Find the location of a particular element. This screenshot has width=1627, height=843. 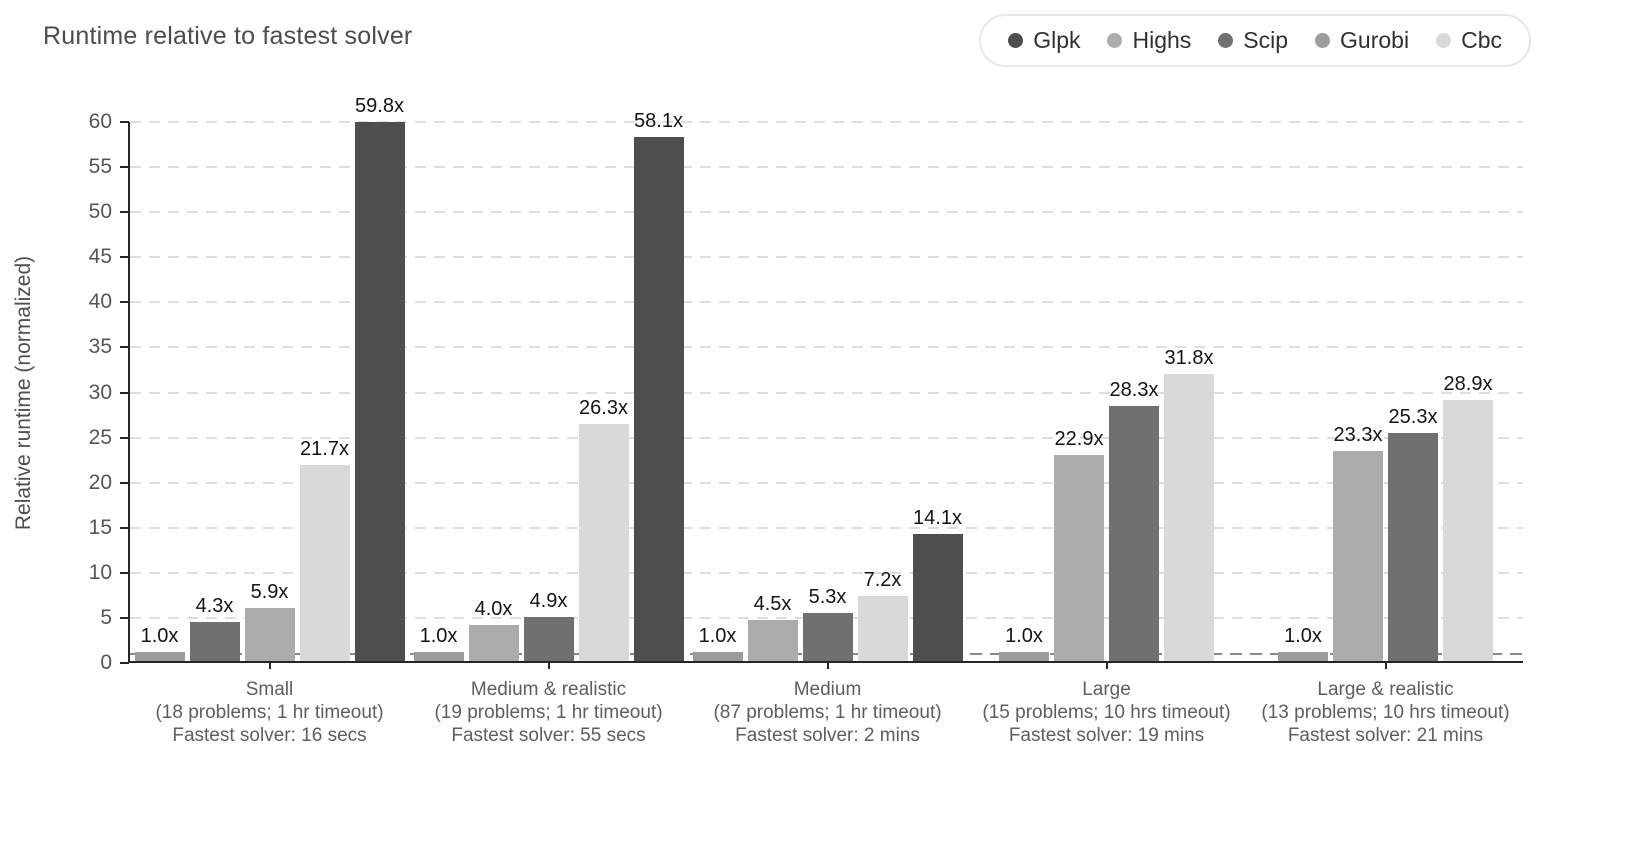

bar-glpk: 59.8x is located at coordinates (379, 378).